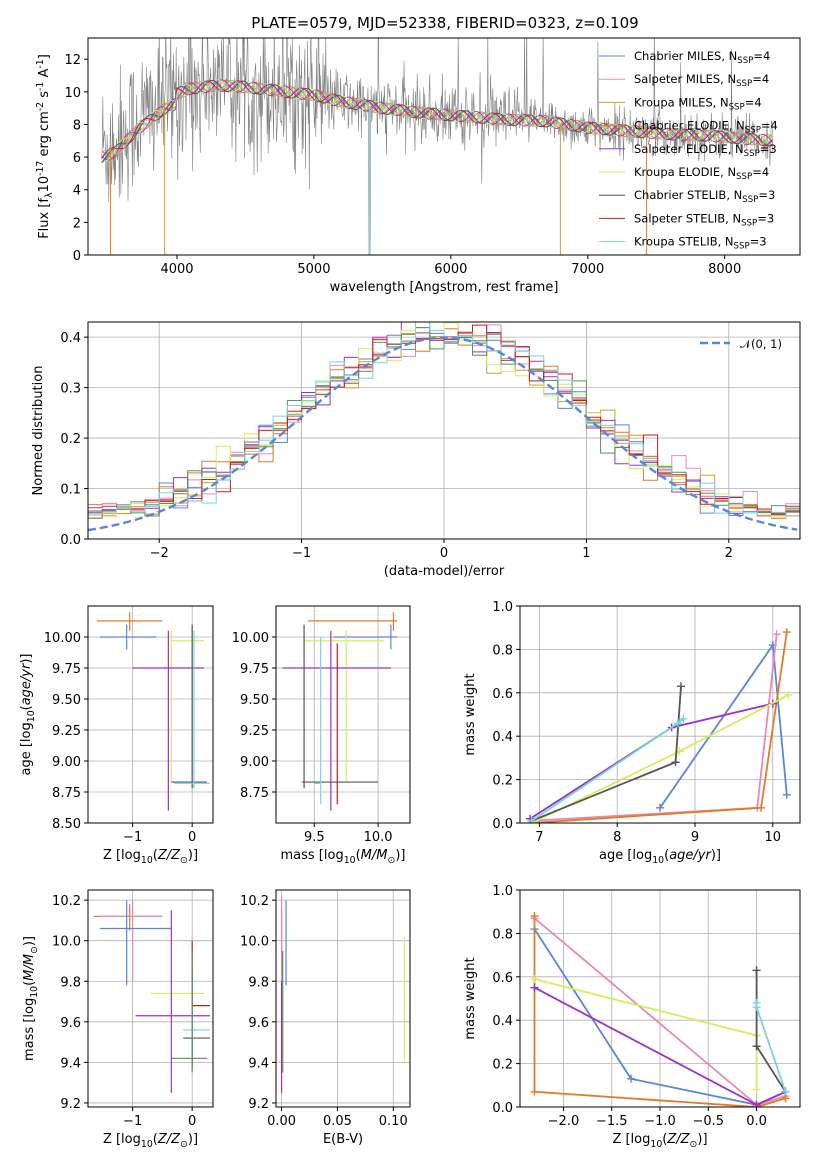  What do you see at coordinates (677, 172) in the screenshot?
I see `legend-model: Kroupa ELODIE` at bounding box center [677, 172].